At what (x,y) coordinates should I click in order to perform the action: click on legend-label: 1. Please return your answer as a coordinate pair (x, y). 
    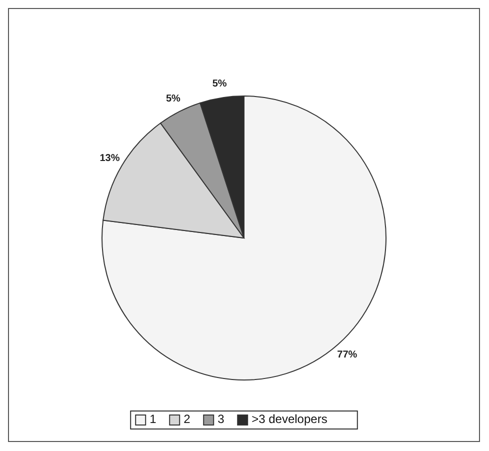
    Looking at the image, I should click on (153, 419).